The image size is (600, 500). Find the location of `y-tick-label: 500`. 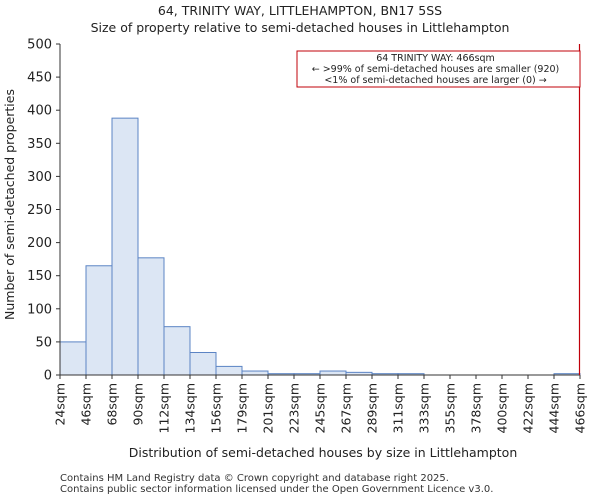

y-tick-label: 500 is located at coordinates (39, 45).